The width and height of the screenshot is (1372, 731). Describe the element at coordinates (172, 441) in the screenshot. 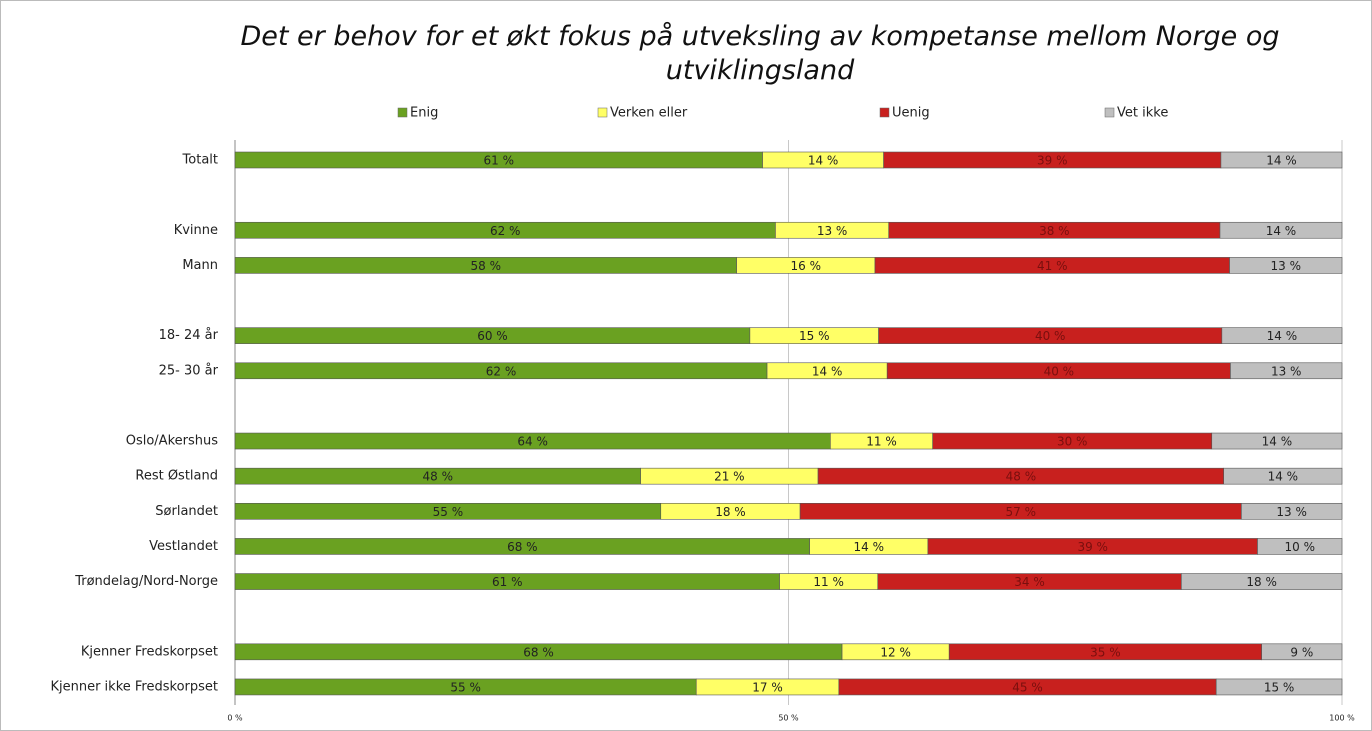

I see `y-tick-label: Oslo/Akershus` at that location.